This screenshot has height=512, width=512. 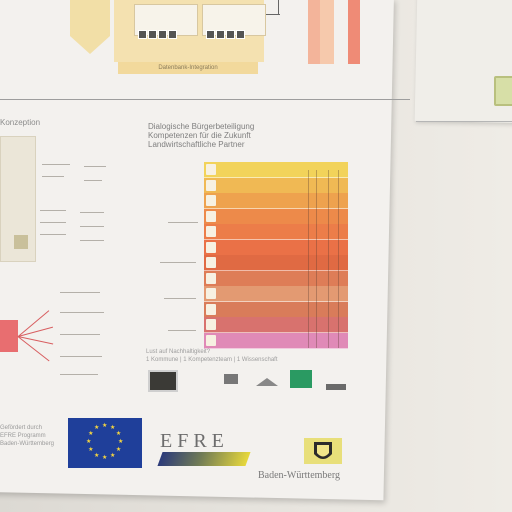 I want to click on caption-band: Datenbank-Integration, so click(x=188, y=68).